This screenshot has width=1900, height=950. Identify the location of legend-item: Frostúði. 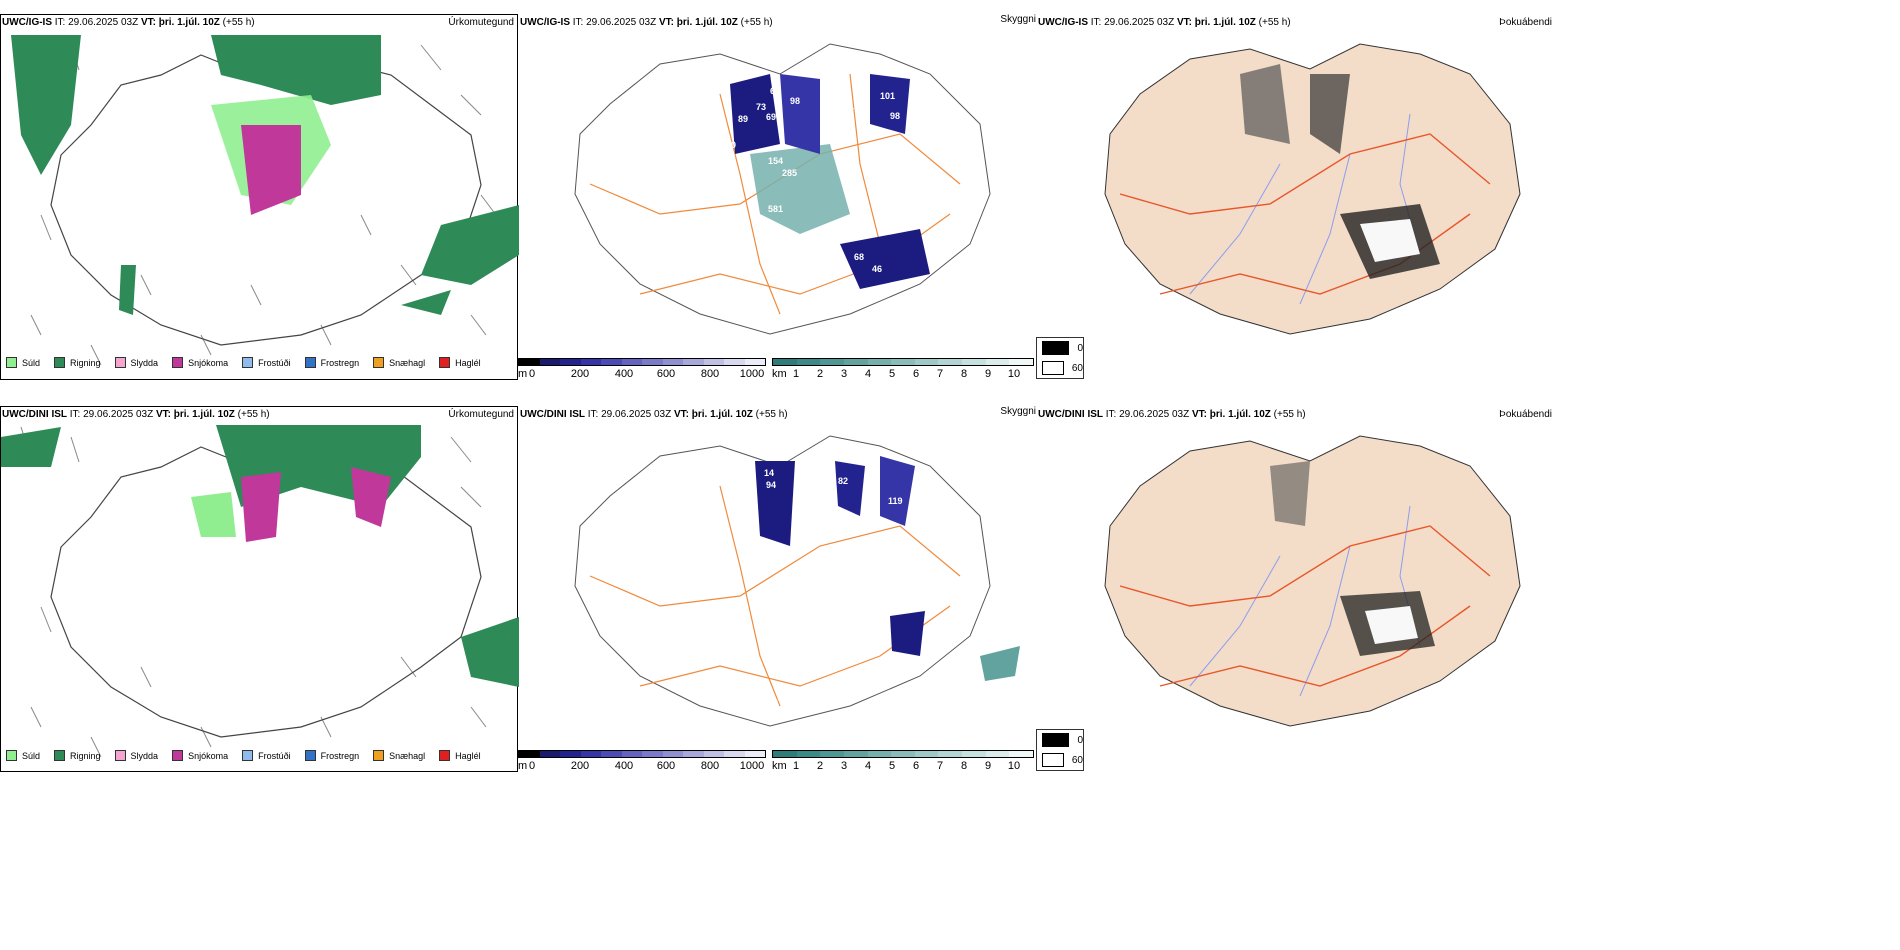
(266, 755).